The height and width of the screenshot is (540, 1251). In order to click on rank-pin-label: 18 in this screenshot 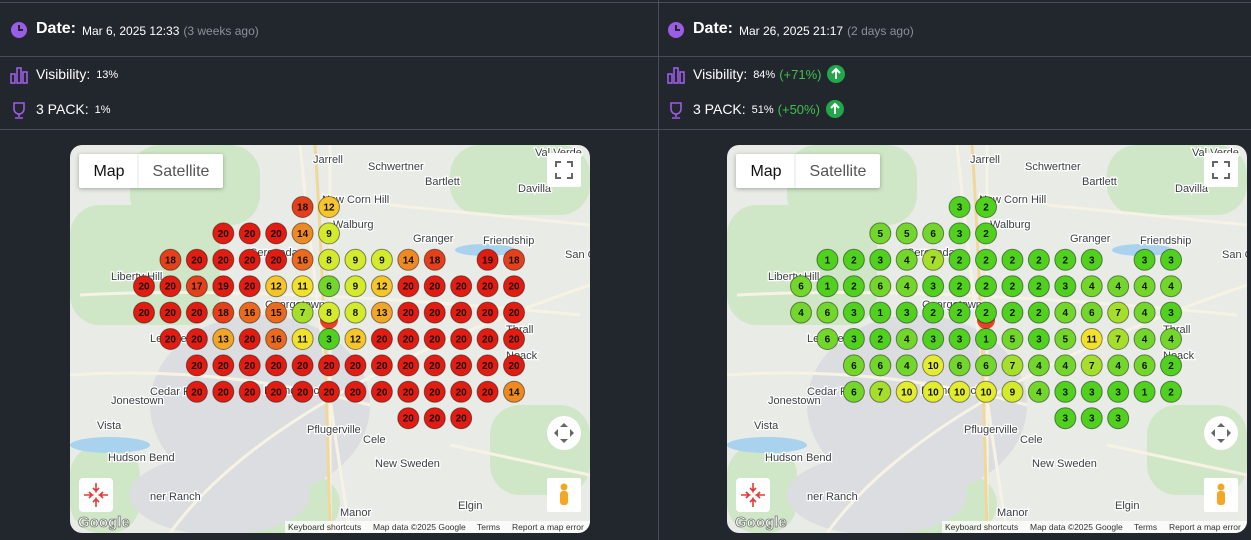, I will do `click(303, 208)`.